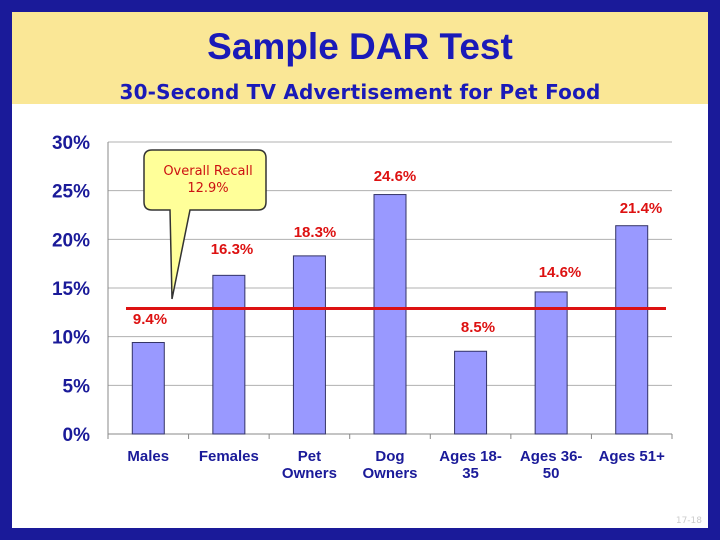 The image size is (720, 540). What do you see at coordinates (232, 249) in the screenshot?
I see `data-label: 16.3%` at bounding box center [232, 249].